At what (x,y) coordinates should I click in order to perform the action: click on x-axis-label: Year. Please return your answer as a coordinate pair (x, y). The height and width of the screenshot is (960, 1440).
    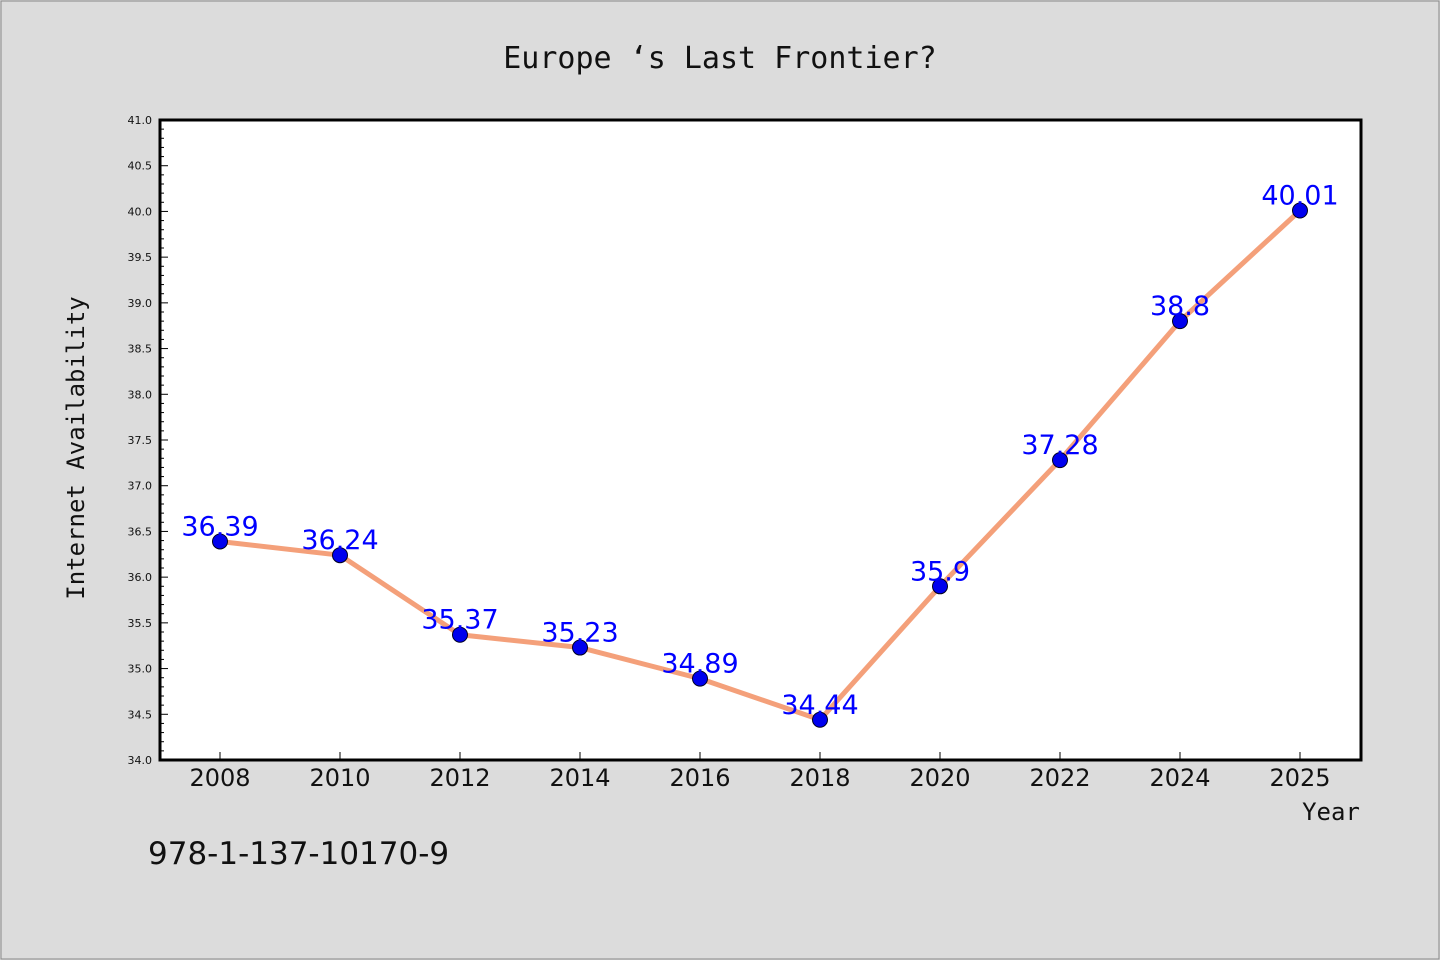
    Looking at the image, I should click on (1331, 812).